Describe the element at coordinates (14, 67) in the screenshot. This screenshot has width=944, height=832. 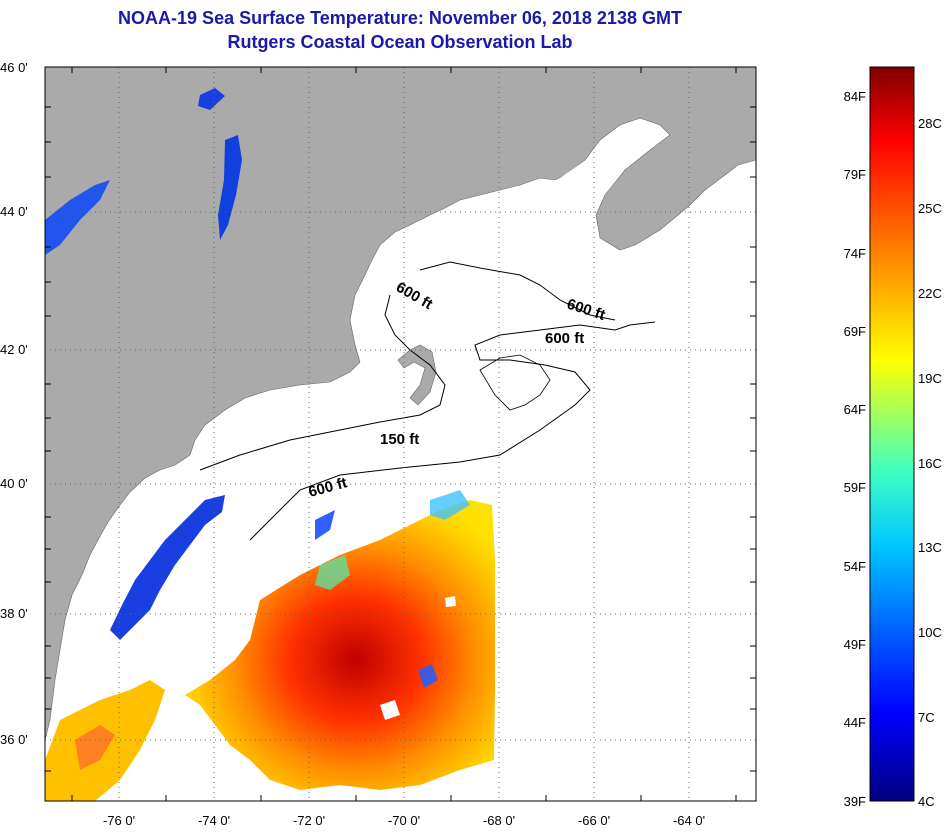
I see `lat-label: 46 0'` at that location.